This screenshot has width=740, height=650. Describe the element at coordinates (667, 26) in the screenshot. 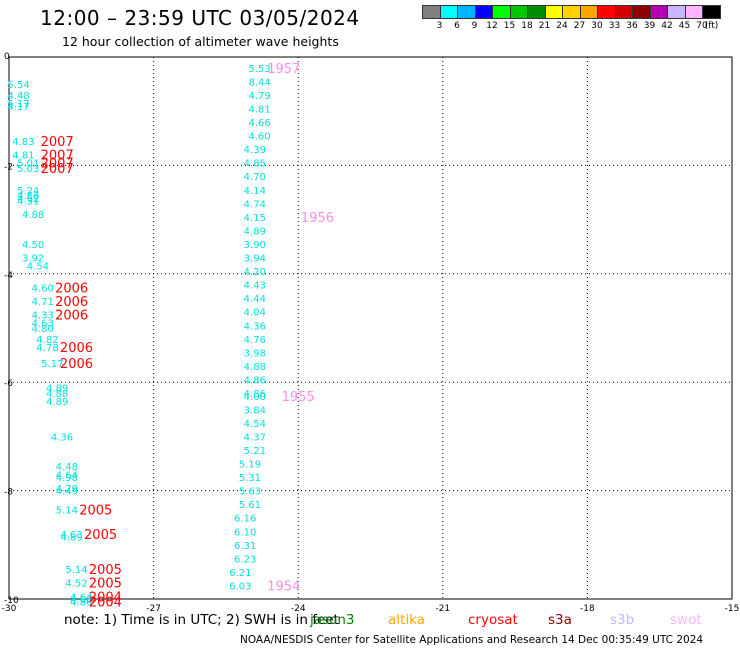

I see `color-legend-label: 42` at that location.